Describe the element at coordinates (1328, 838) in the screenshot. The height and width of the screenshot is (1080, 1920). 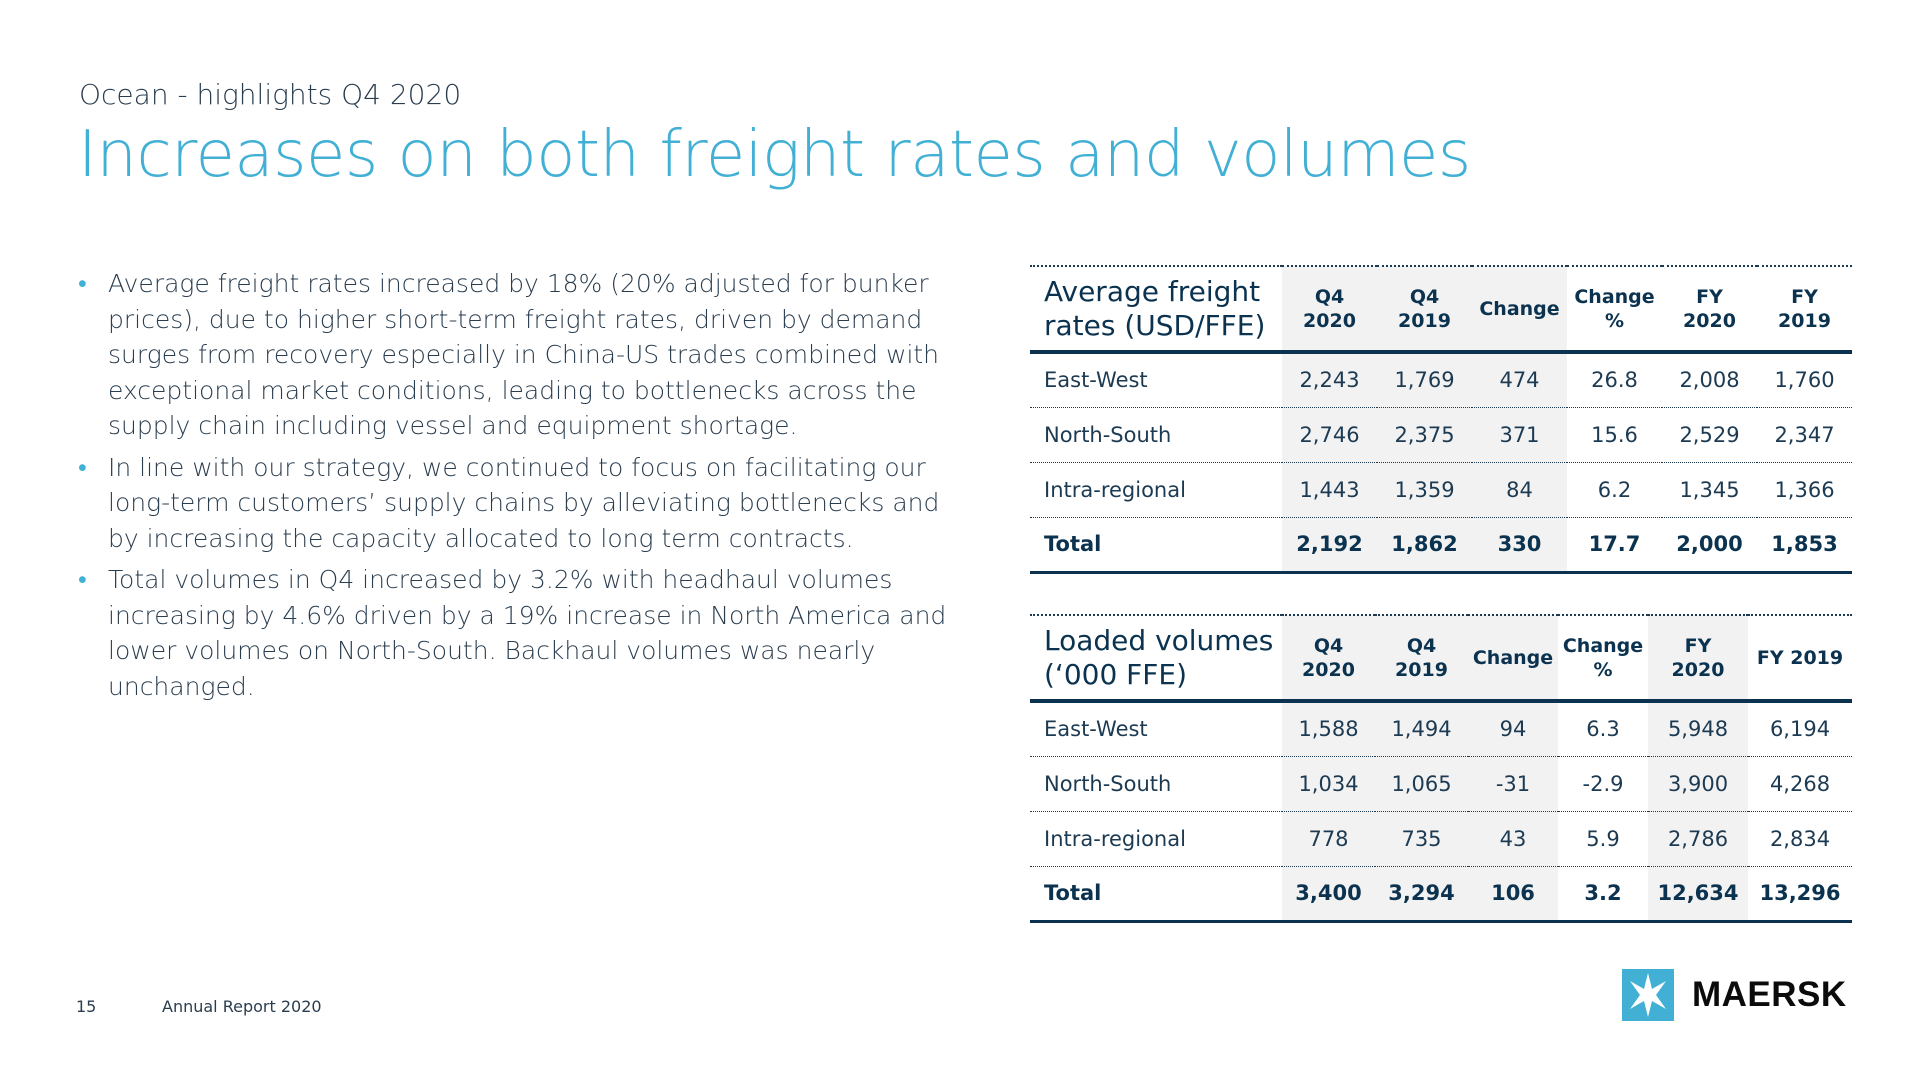
I see `cell: 778` at that location.